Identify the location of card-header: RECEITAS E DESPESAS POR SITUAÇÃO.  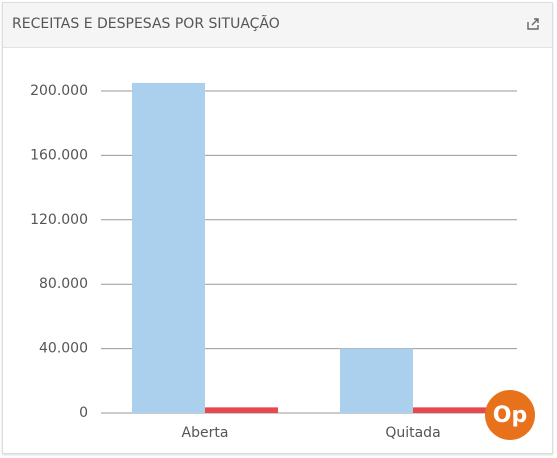
(277, 25).